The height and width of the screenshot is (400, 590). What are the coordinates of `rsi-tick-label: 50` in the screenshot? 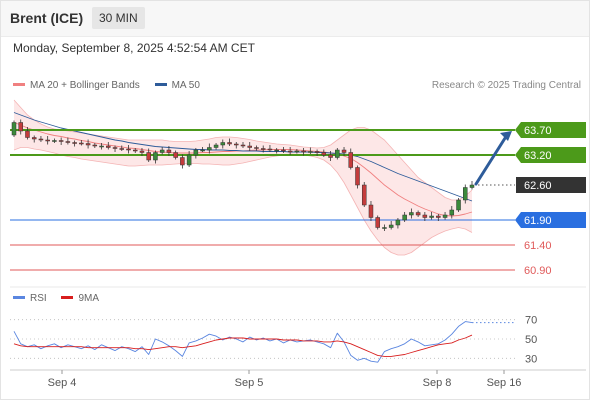 It's located at (531, 340).